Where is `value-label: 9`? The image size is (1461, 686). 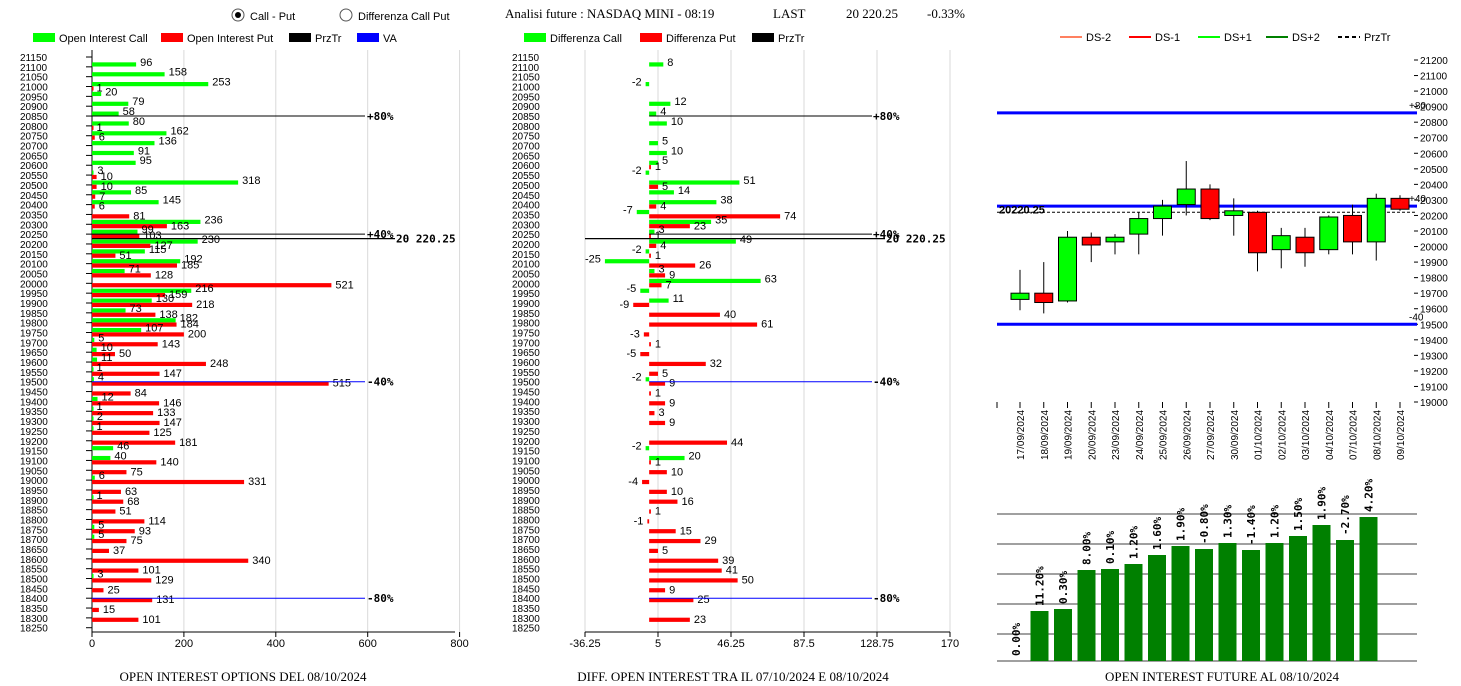 value-label: 9 is located at coordinates (672, 275).